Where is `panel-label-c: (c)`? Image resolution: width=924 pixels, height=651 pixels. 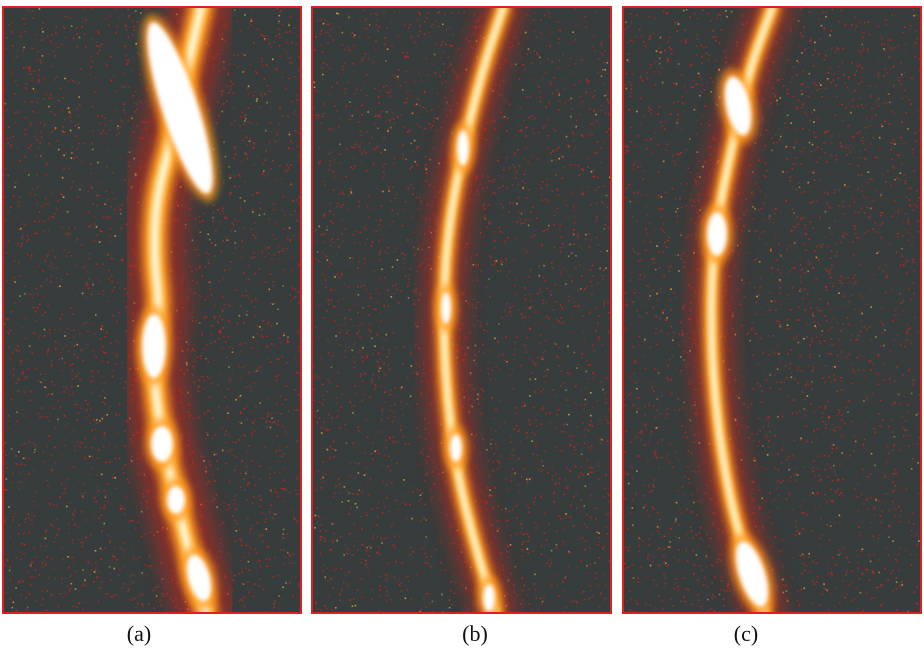
panel-label-c: (c) is located at coordinates (746, 633).